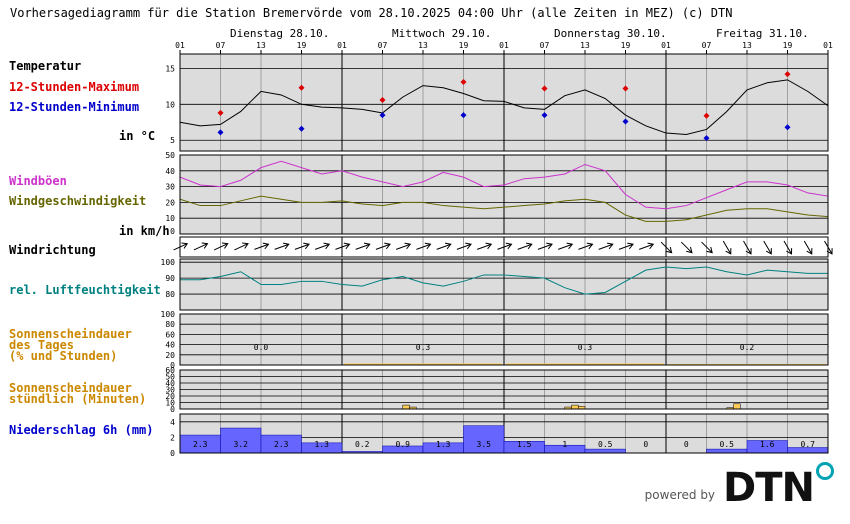 The height and width of the screenshot is (524, 850). What do you see at coordinates (77, 393) in the screenshot?
I see `label-sun-hourly: Sonnenscheindauer stündlich (Minuten)` at bounding box center [77, 393].